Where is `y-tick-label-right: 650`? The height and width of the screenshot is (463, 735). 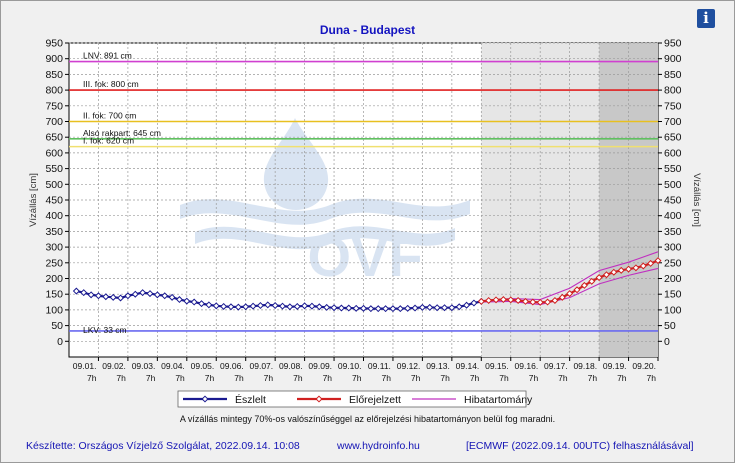
y-tick-label-right: 650 is located at coordinates (673, 138).